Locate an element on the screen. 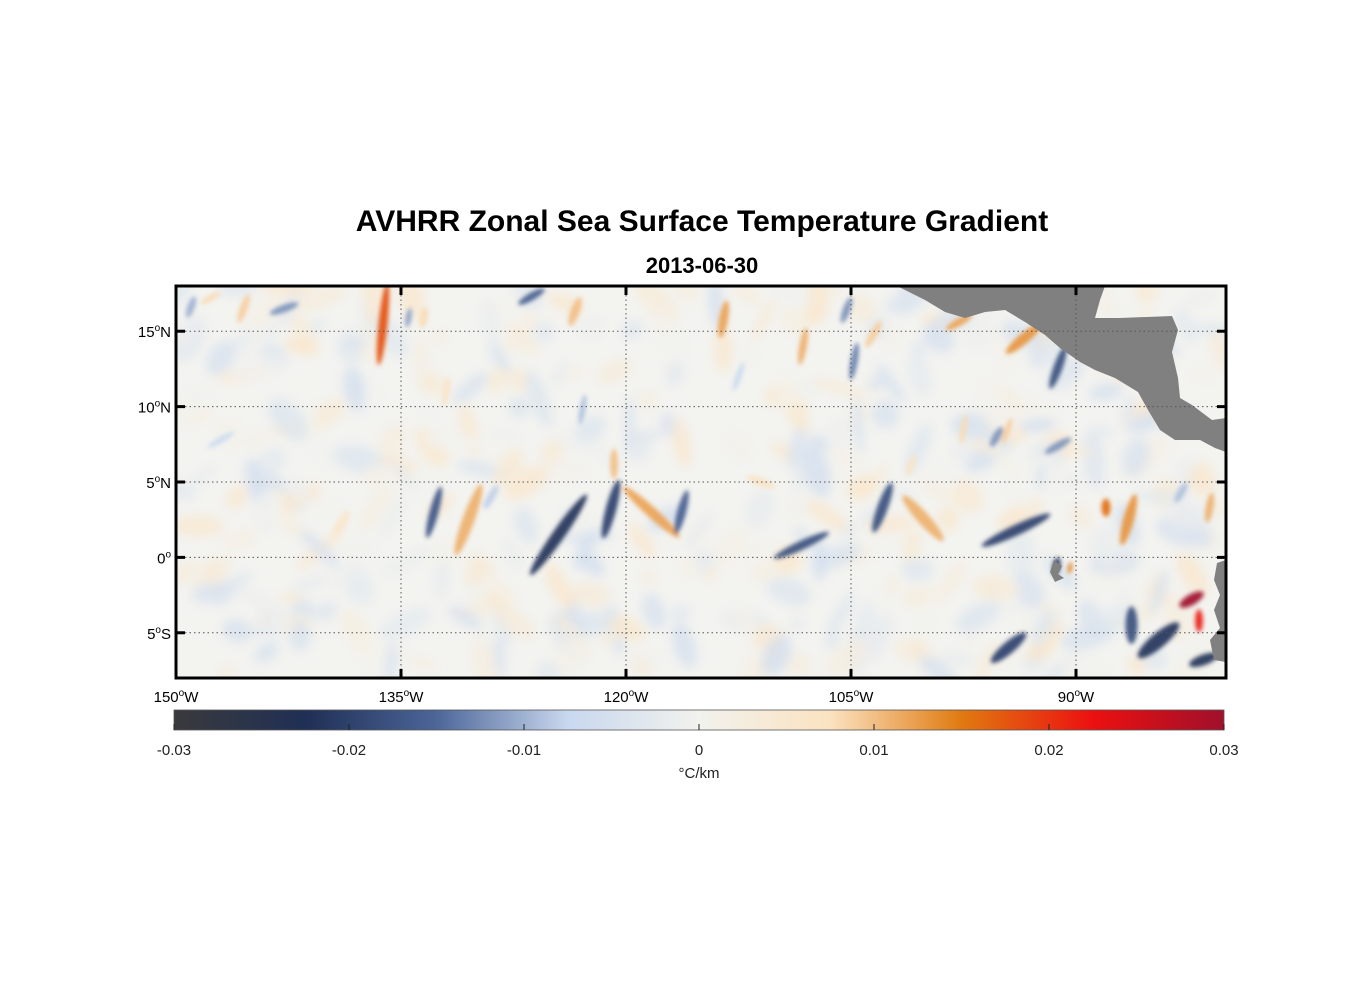 Image resolution: width=1356 pixels, height=1000 pixels. lon-tick-label: 150oW is located at coordinates (177, 697).